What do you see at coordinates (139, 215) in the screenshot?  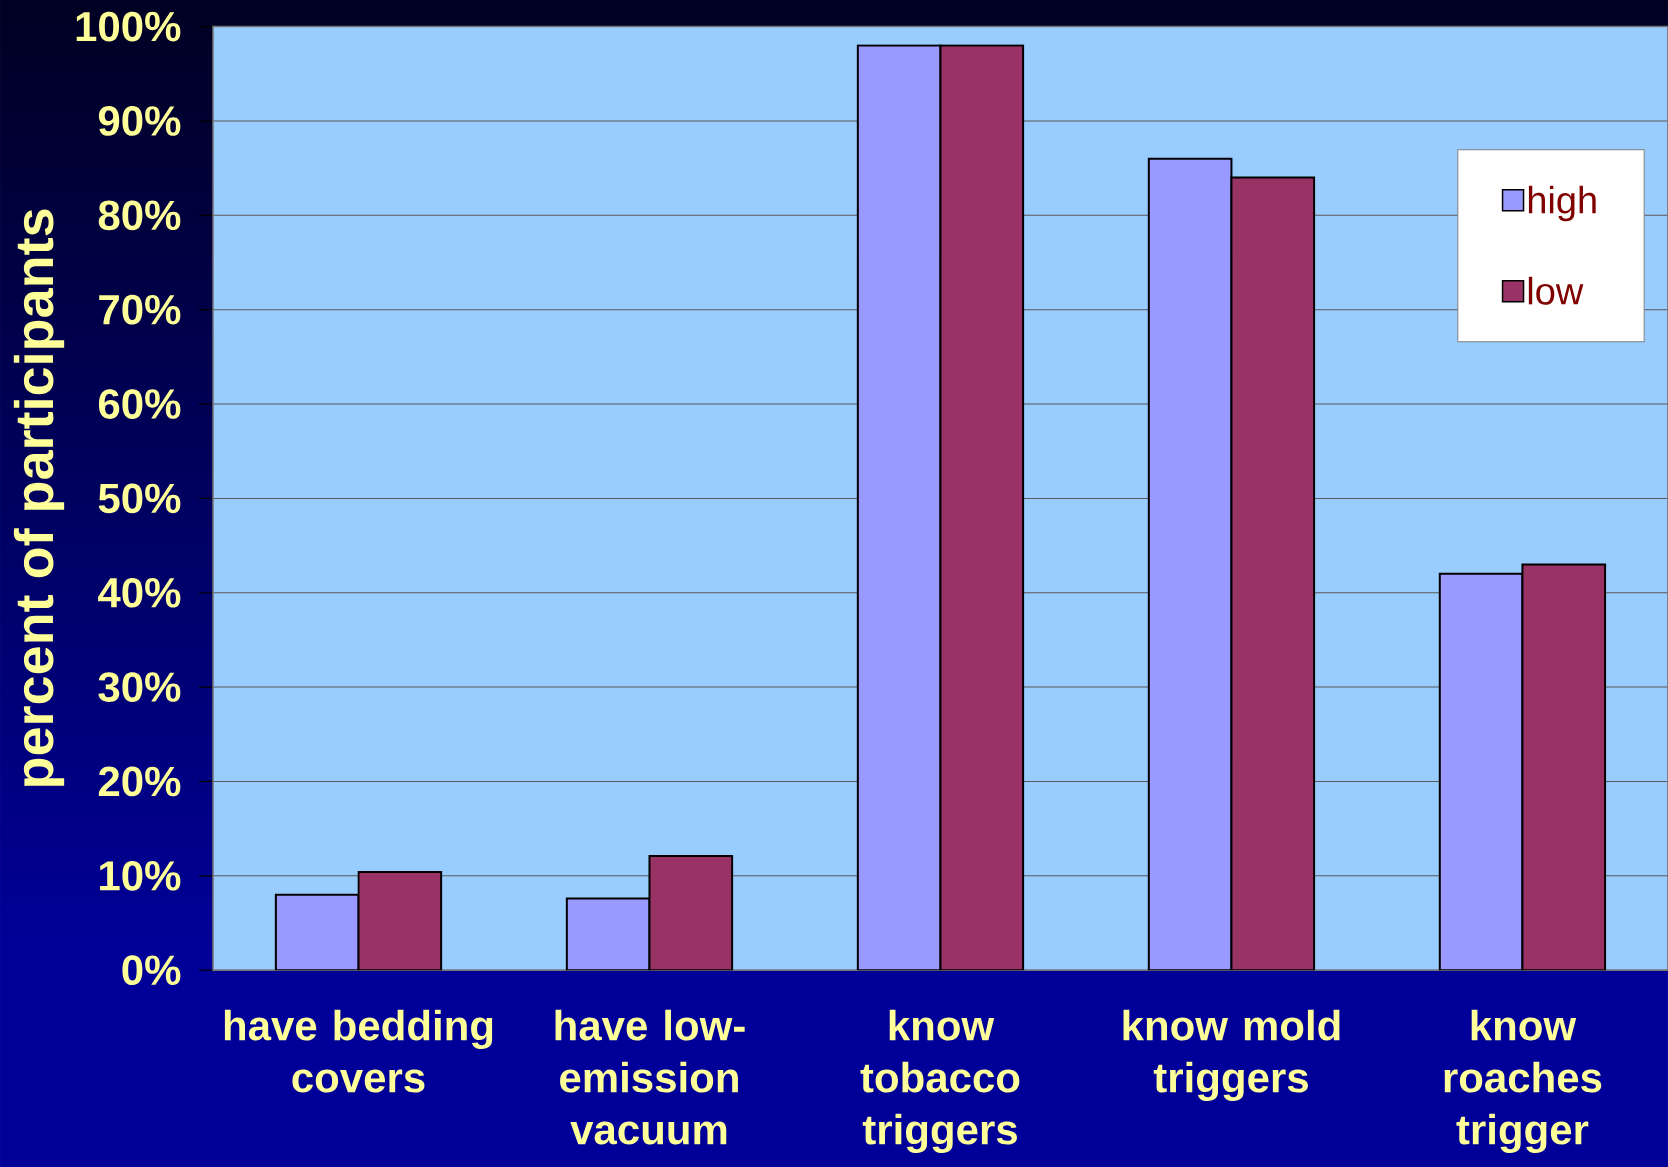 I see `y-tick-label: 80%` at bounding box center [139, 215].